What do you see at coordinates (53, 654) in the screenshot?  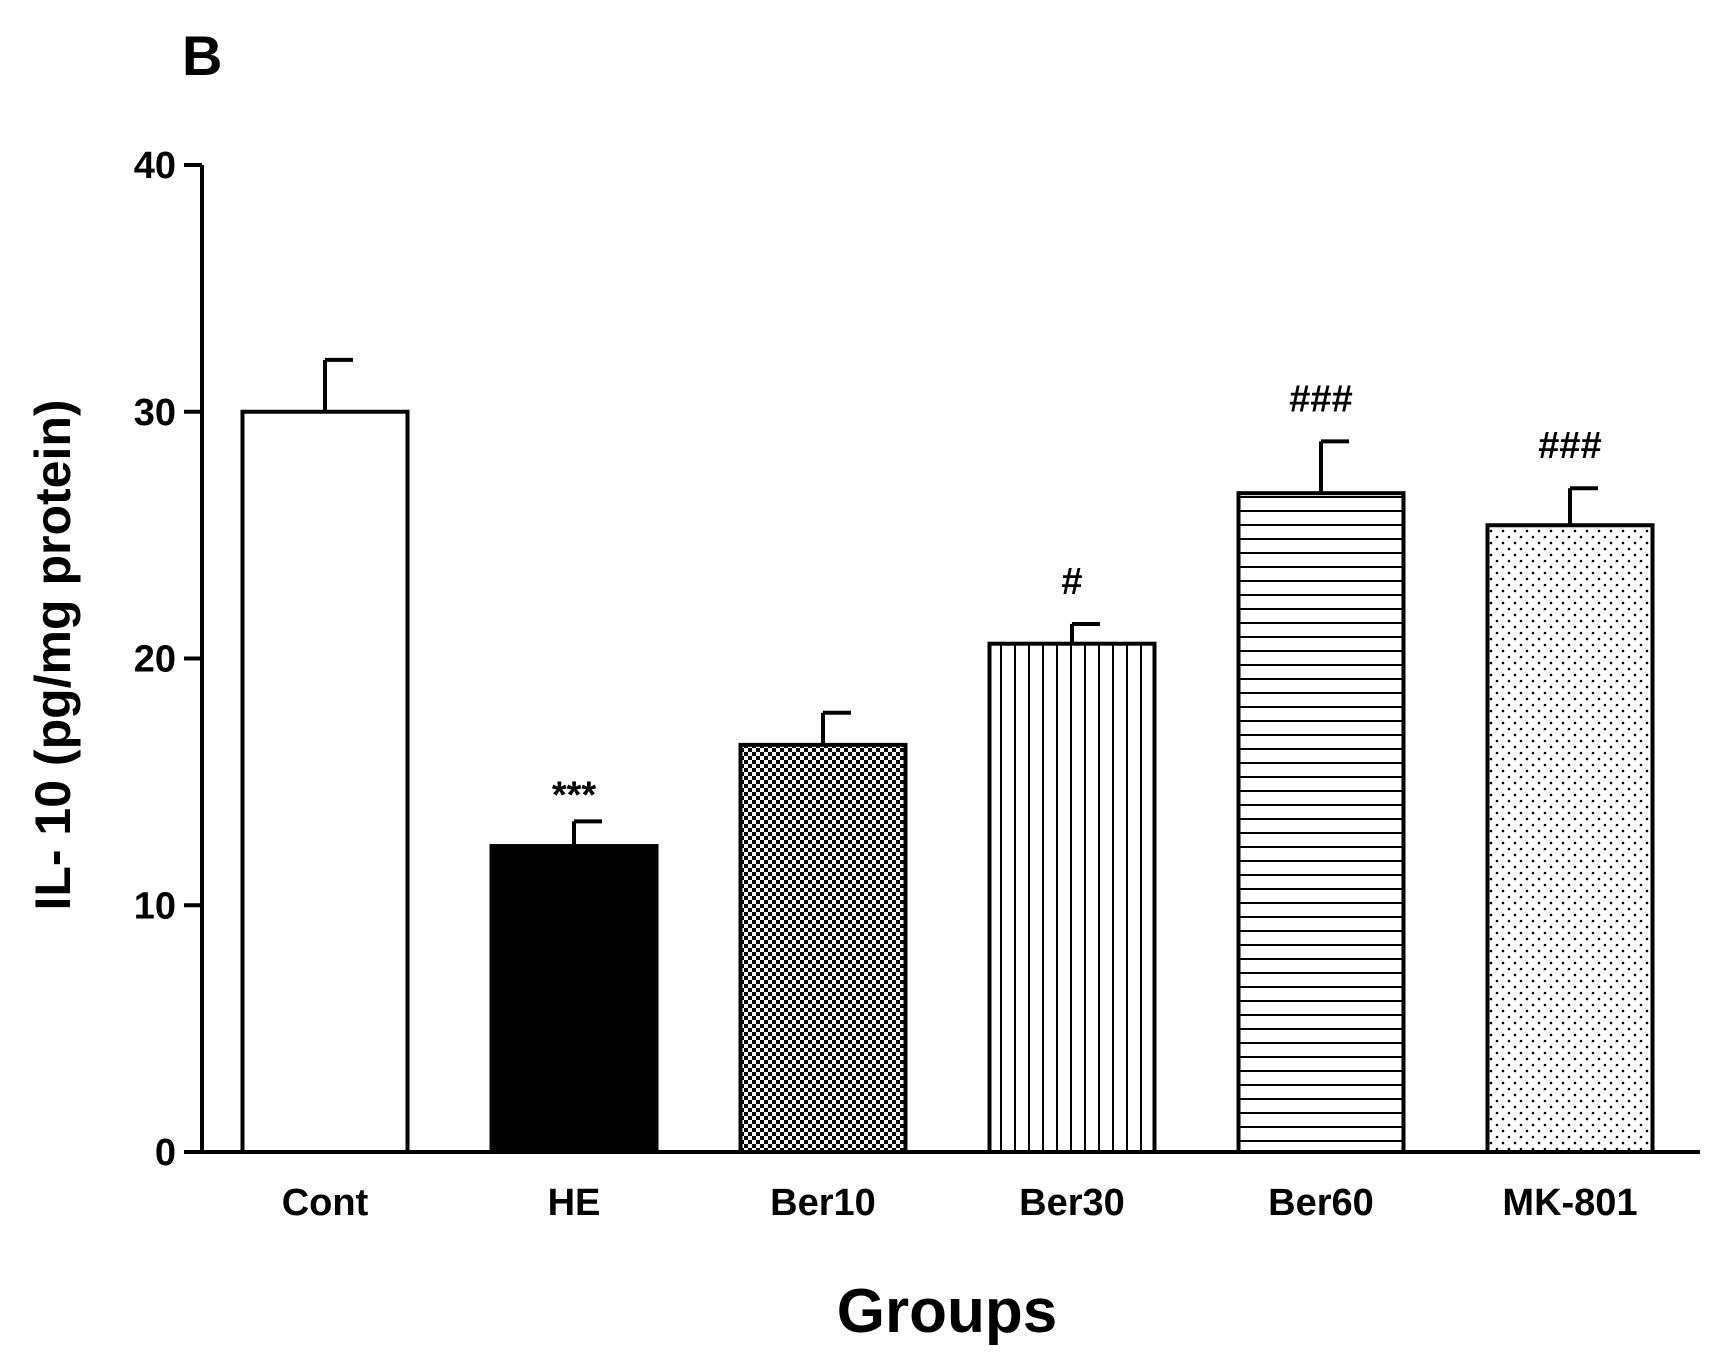 I see `y-axis-label: IL- 10 (pg/mg protein)` at bounding box center [53, 654].